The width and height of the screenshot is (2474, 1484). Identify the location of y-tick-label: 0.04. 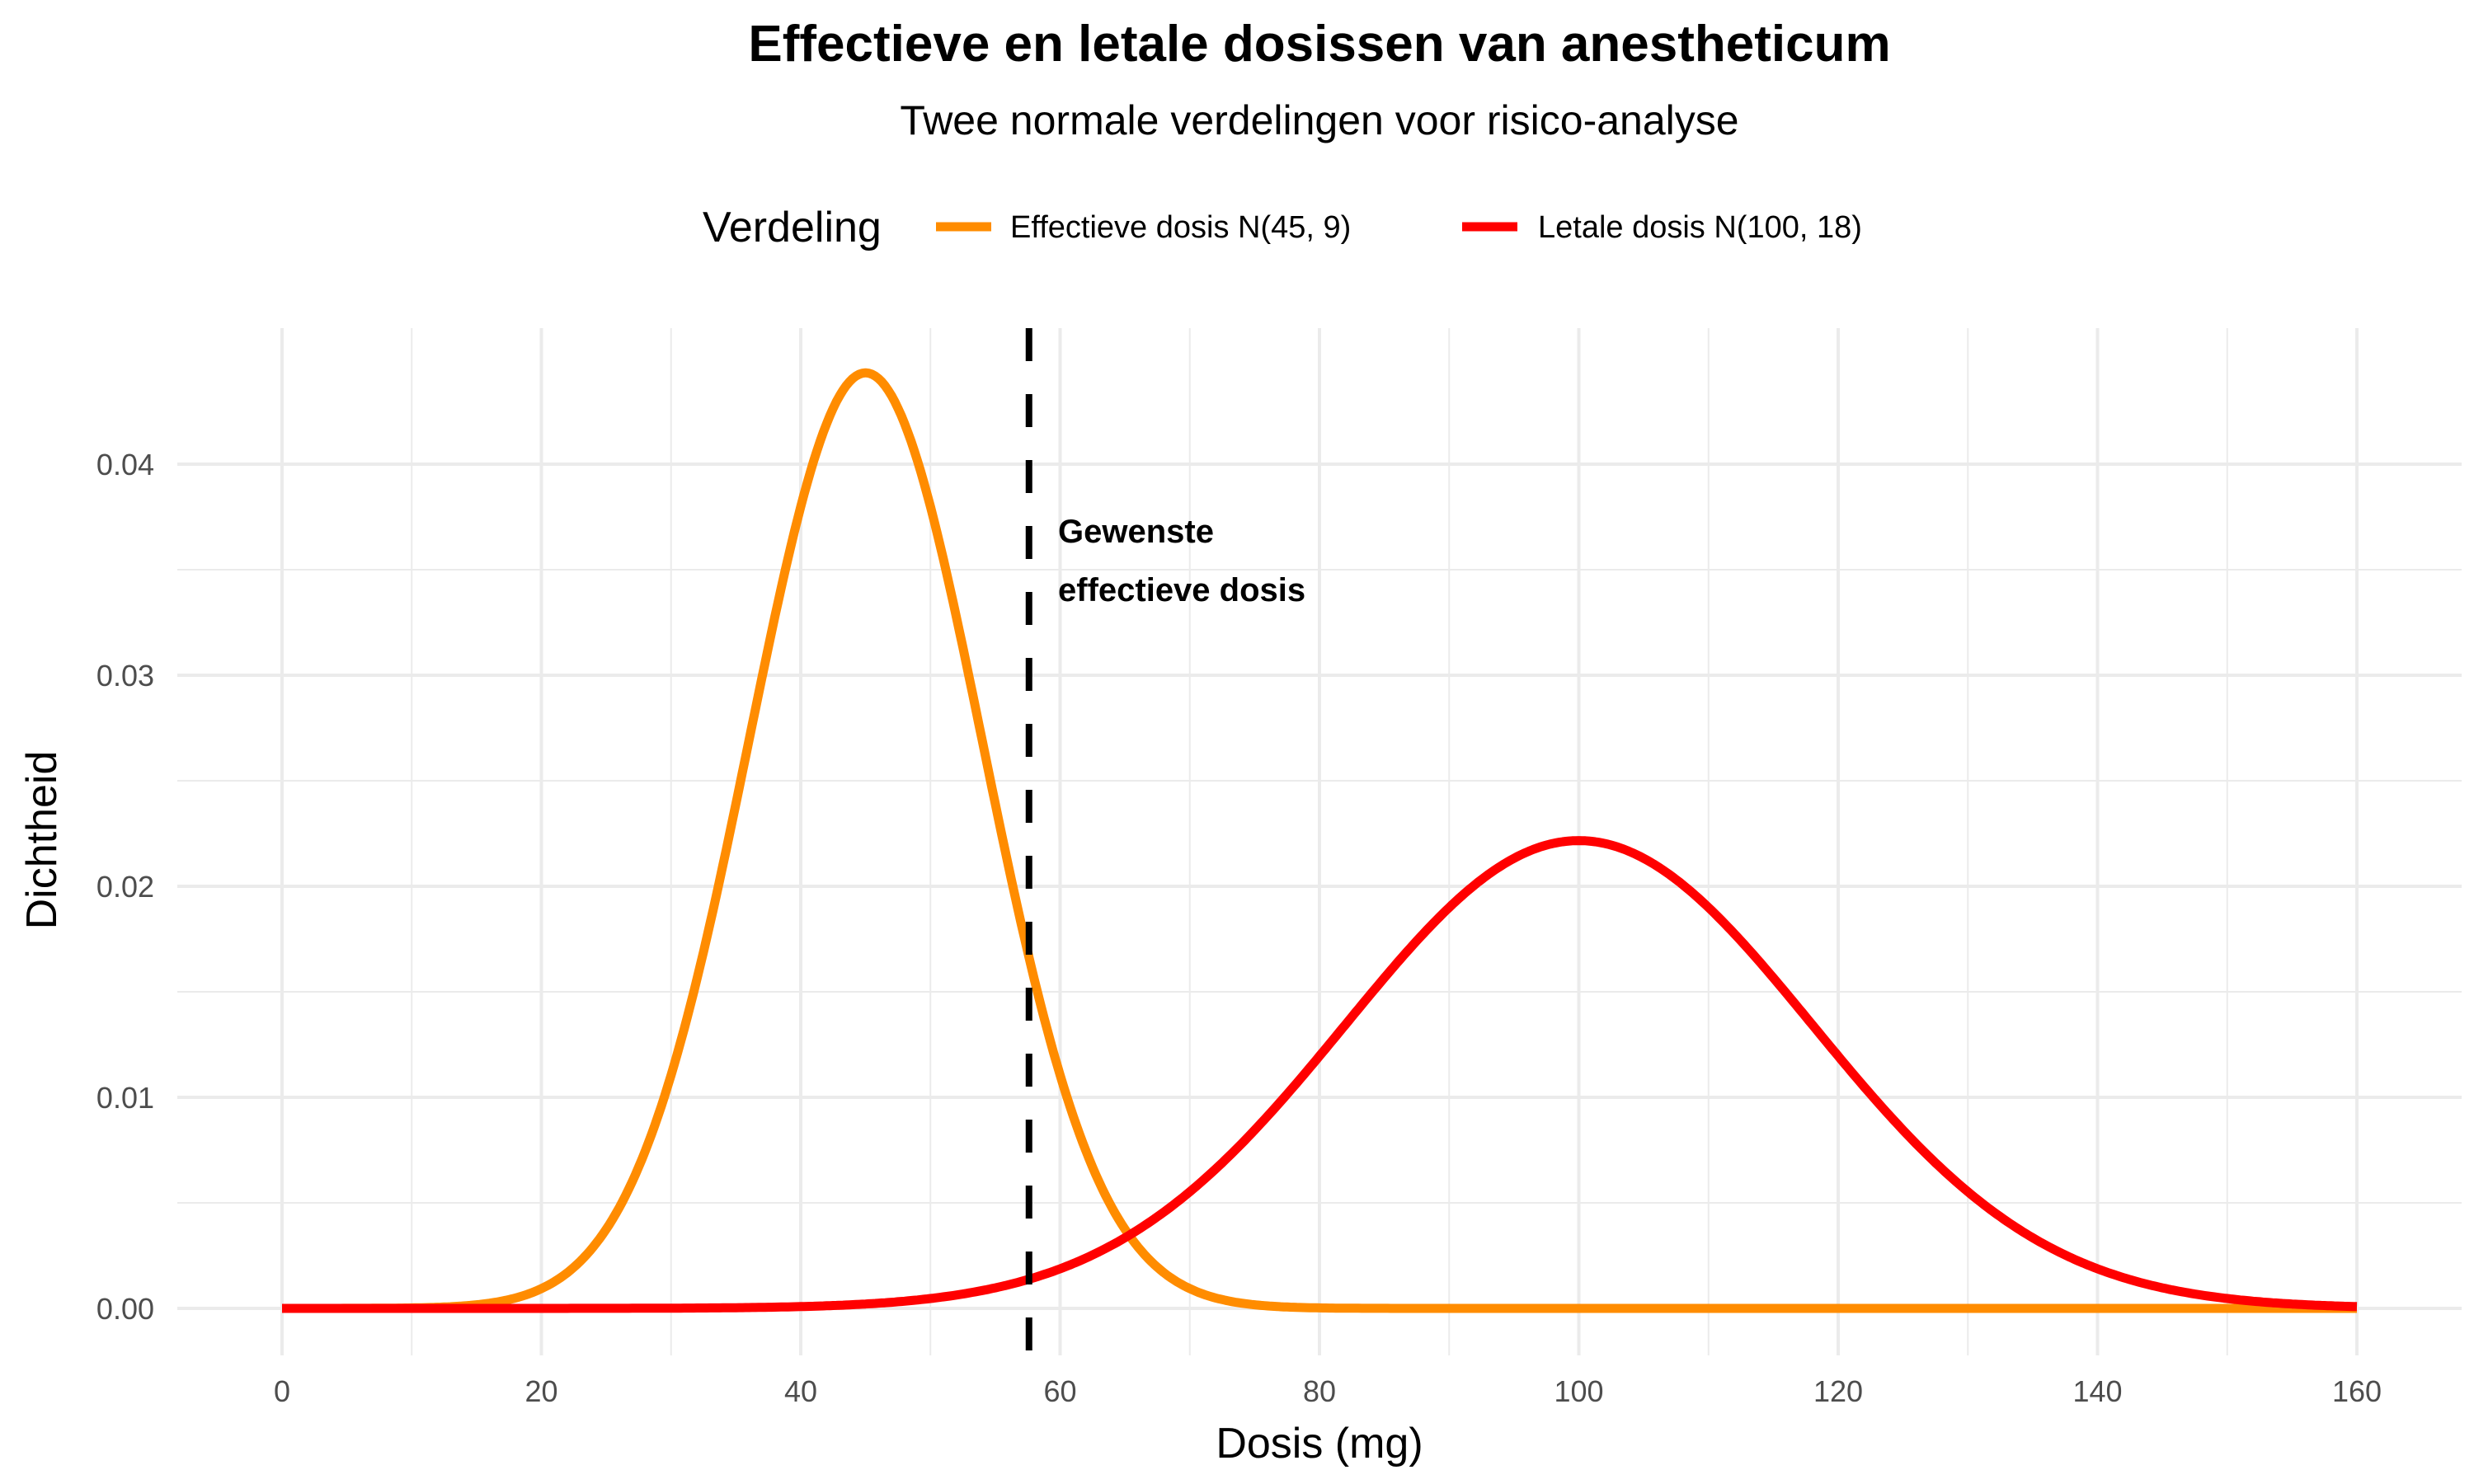
(125, 464).